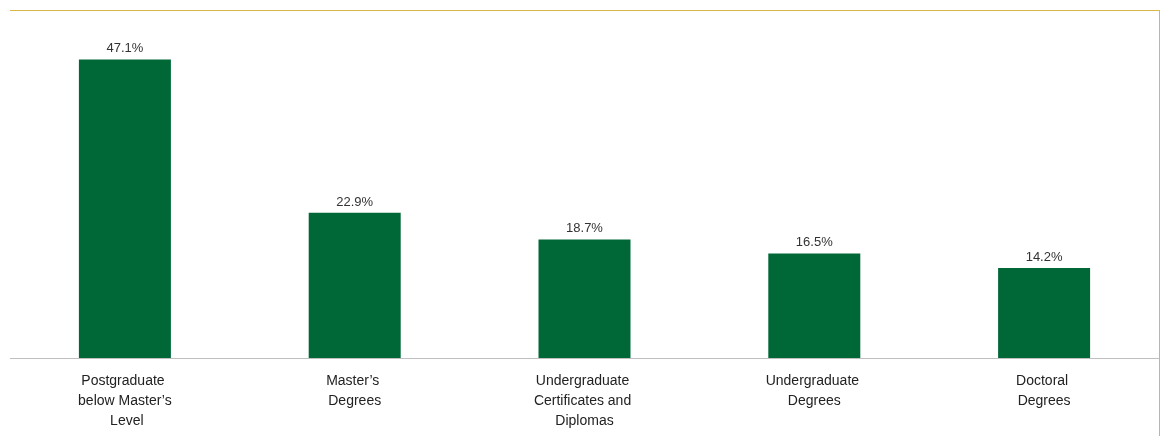 The height and width of the screenshot is (436, 1163). I want to click on data-label: 22.9%, so click(355, 201).